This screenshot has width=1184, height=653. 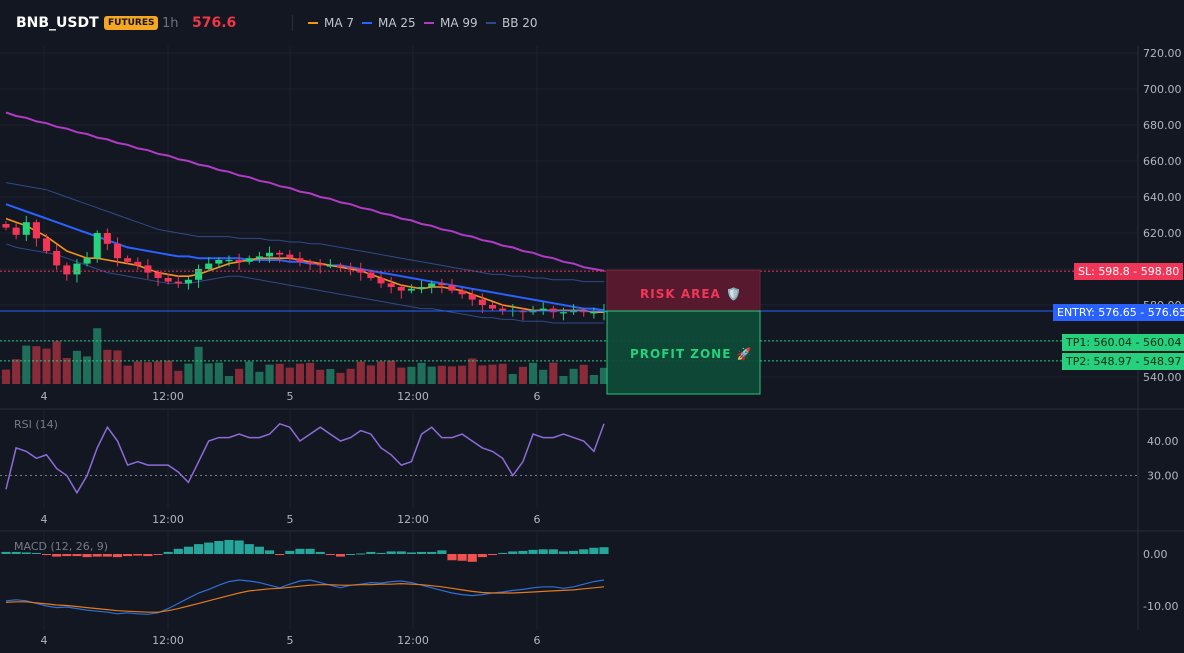 What do you see at coordinates (170, 23) in the screenshot?
I see `timeframe-label: 1h` at bounding box center [170, 23].